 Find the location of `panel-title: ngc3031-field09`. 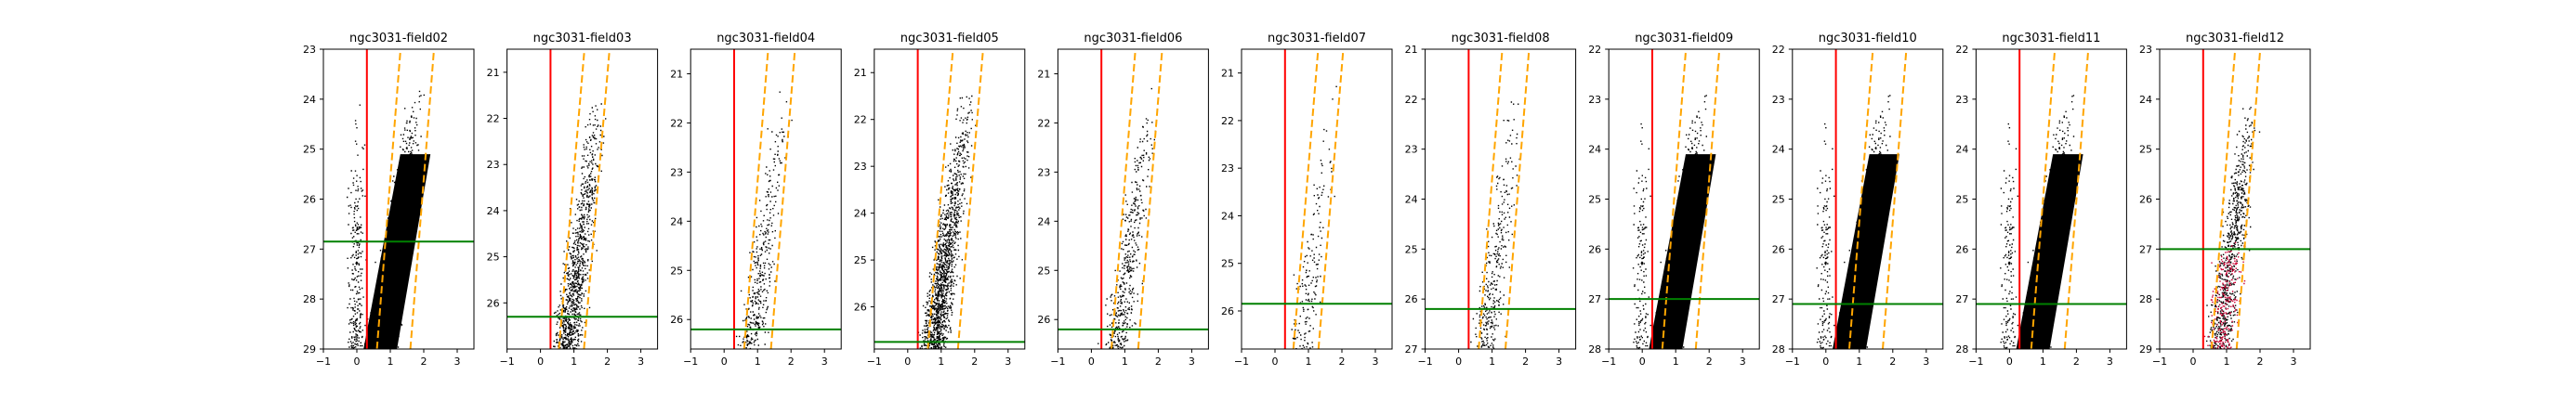

panel-title: ngc3031-field09 is located at coordinates (1684, 38).